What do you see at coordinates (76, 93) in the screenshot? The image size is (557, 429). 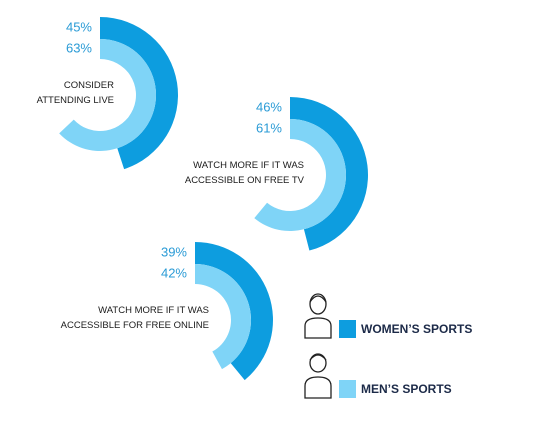 I see `category-label: CONSIDER ATTENDING LIVE` at bounding box center [76, 93].